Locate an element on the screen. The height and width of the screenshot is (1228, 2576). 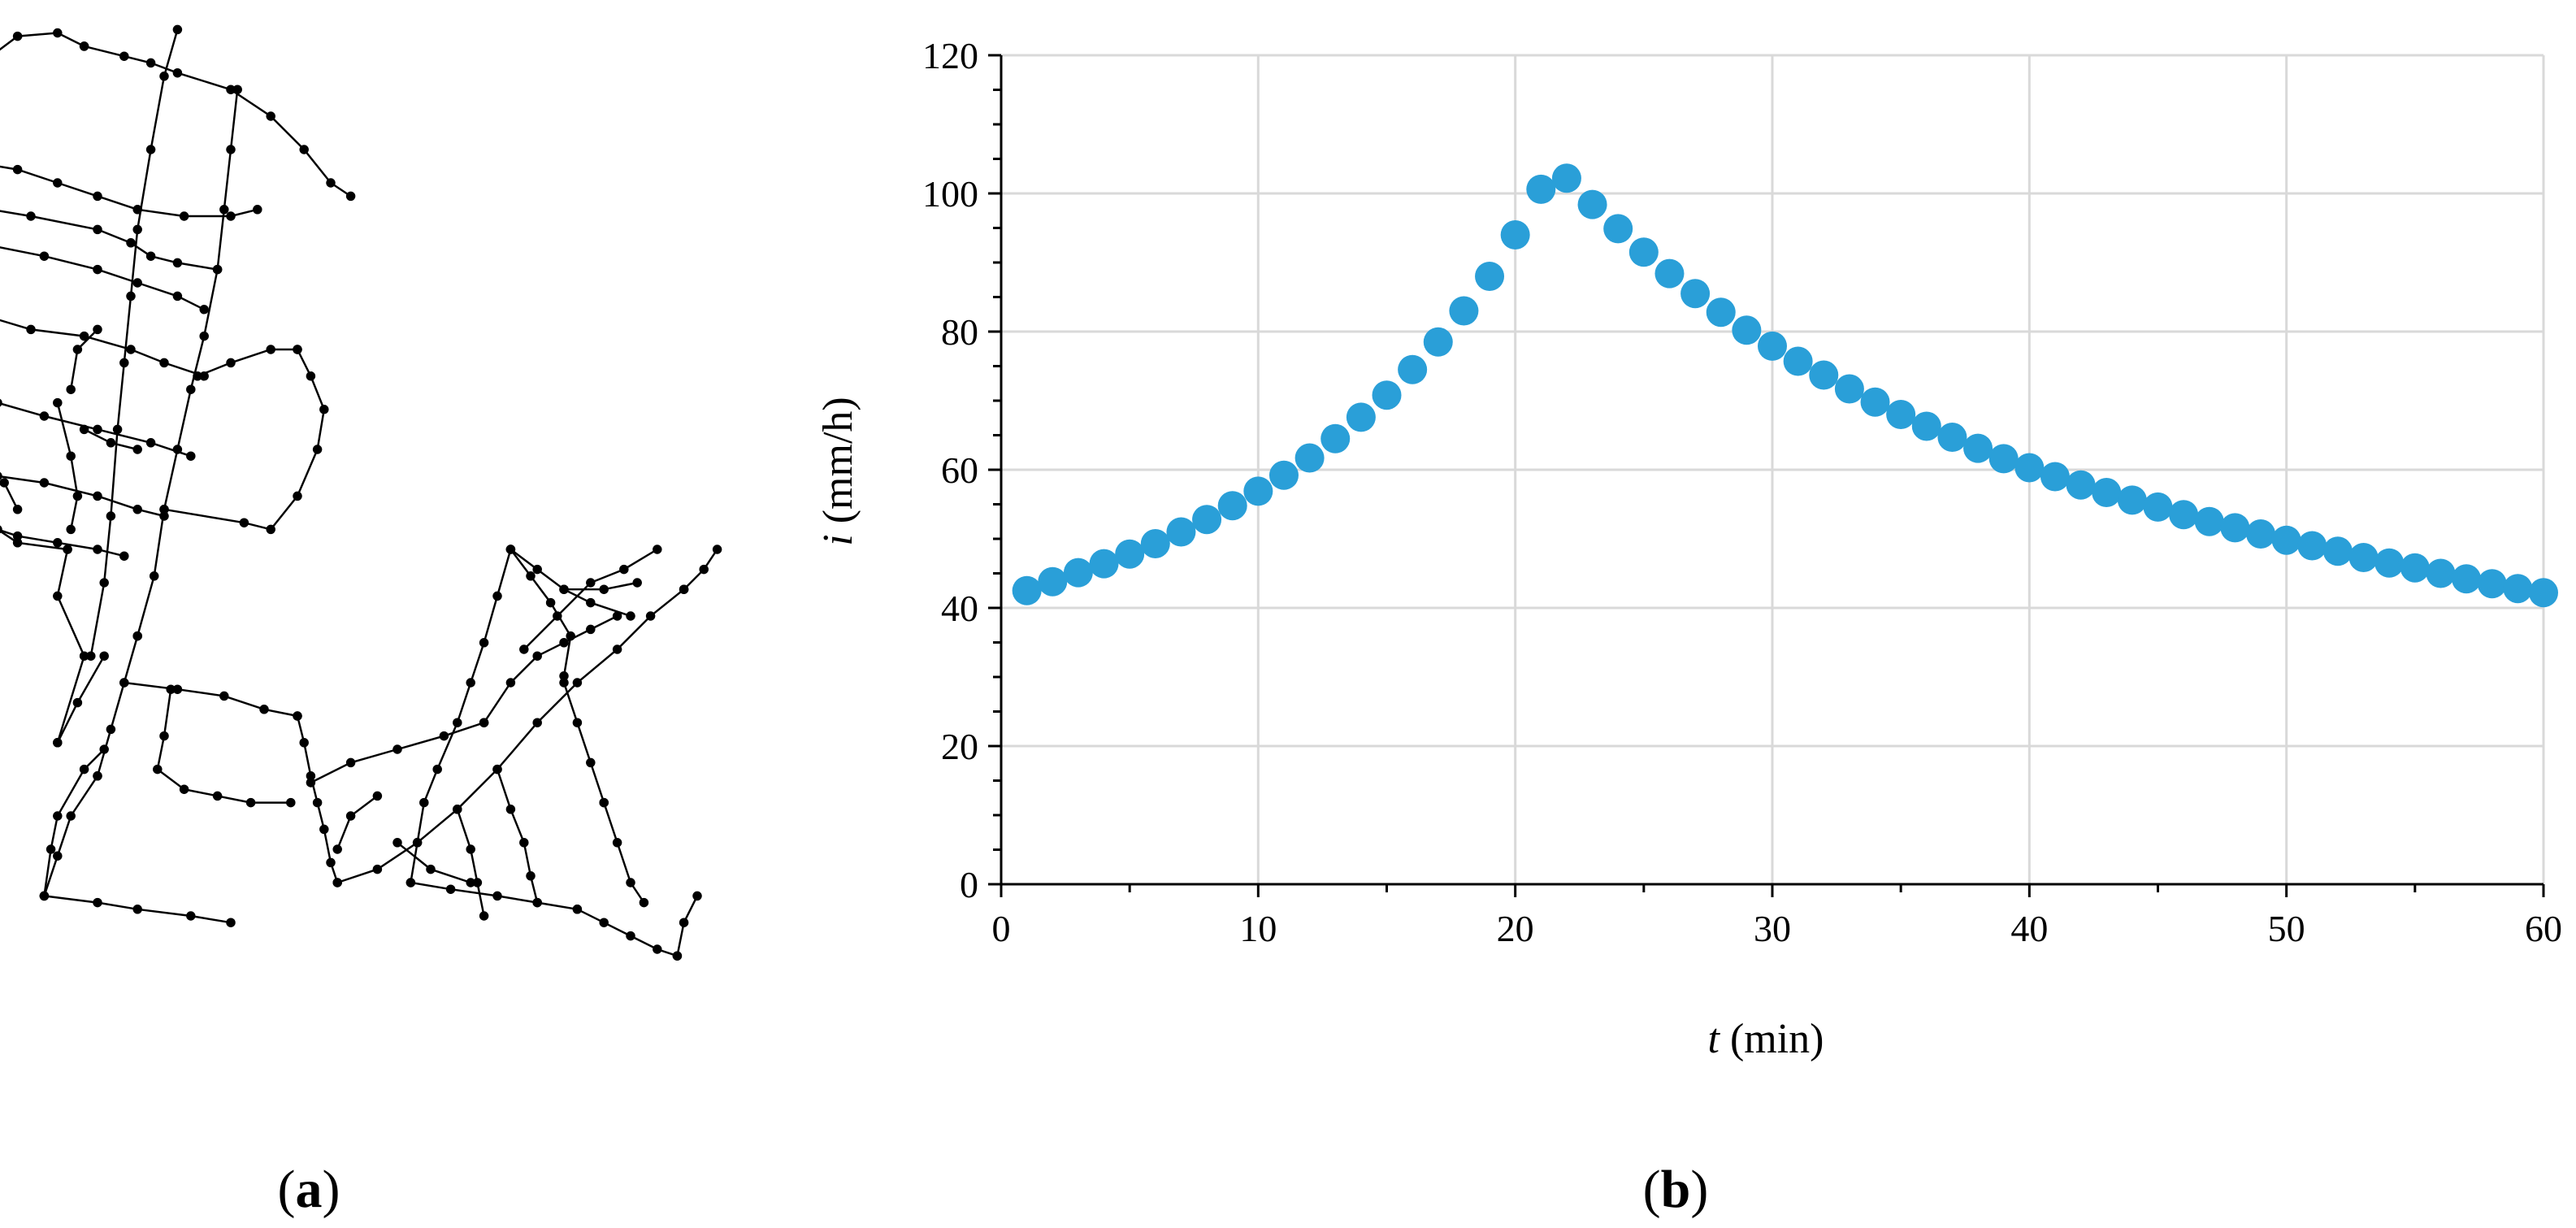
y-tick-label: 40 is located at coordinates (959, 608).